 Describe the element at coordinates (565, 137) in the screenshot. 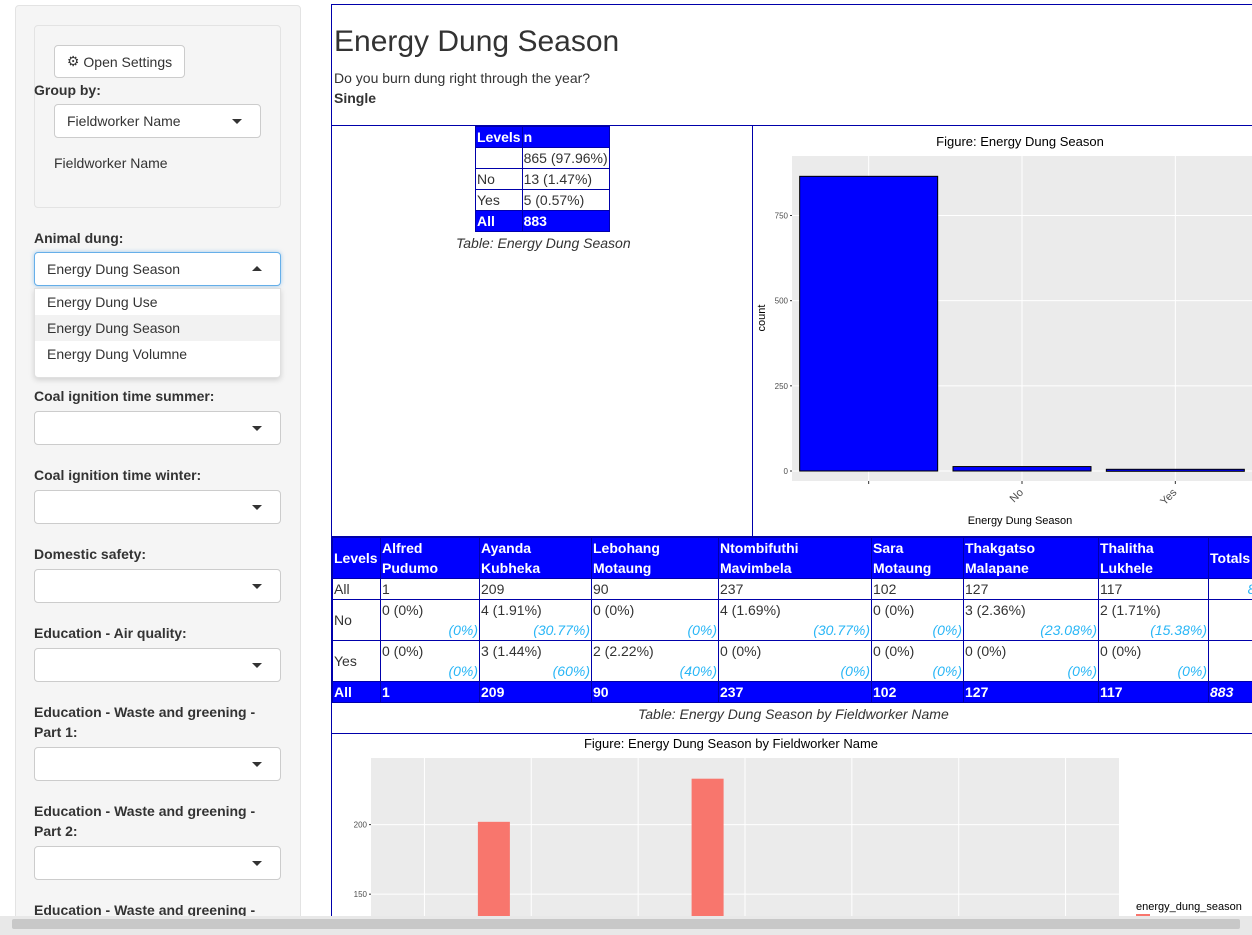

I see `header-cell: n` at that location.